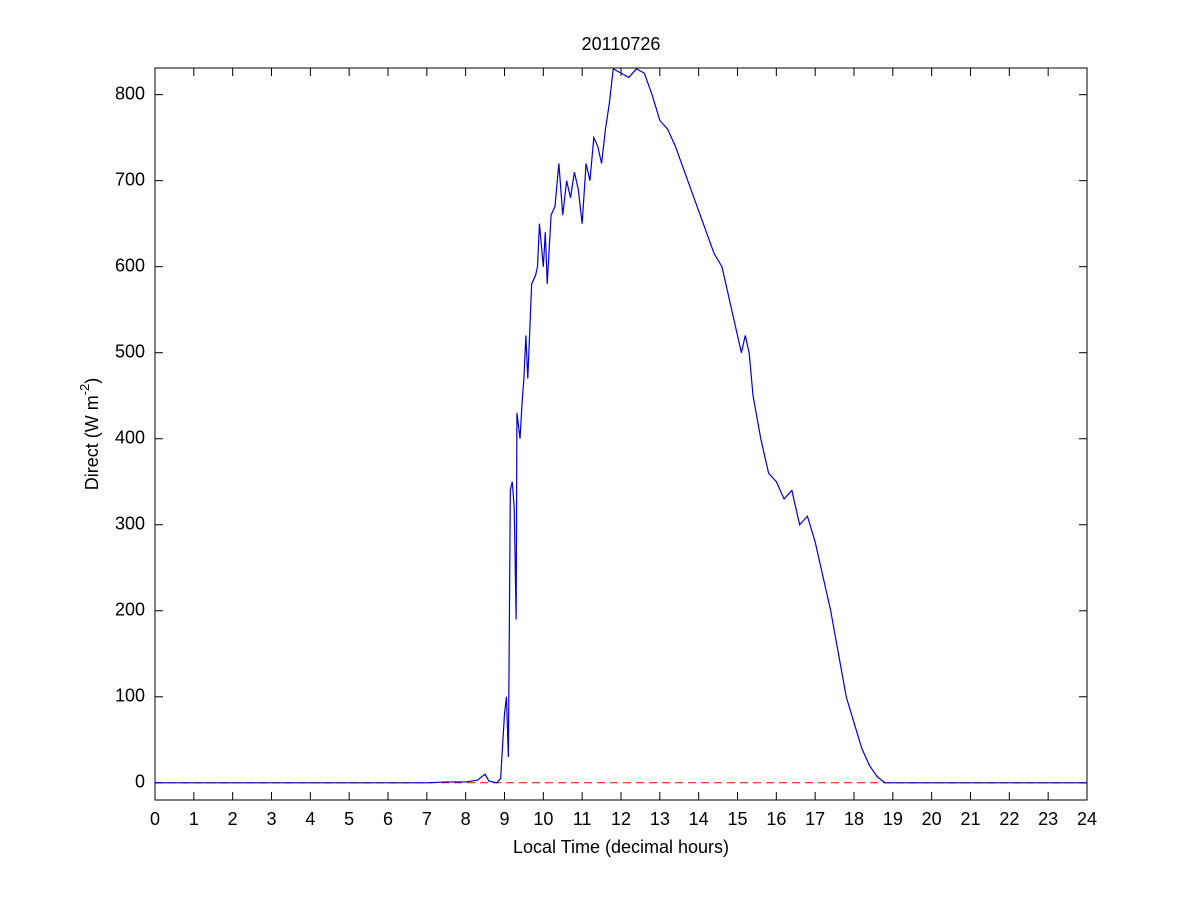  What do you see at coordinates (92, 381) in the screenshot?
I see `y-label-suffix: )` at bounding box center [92, 381].